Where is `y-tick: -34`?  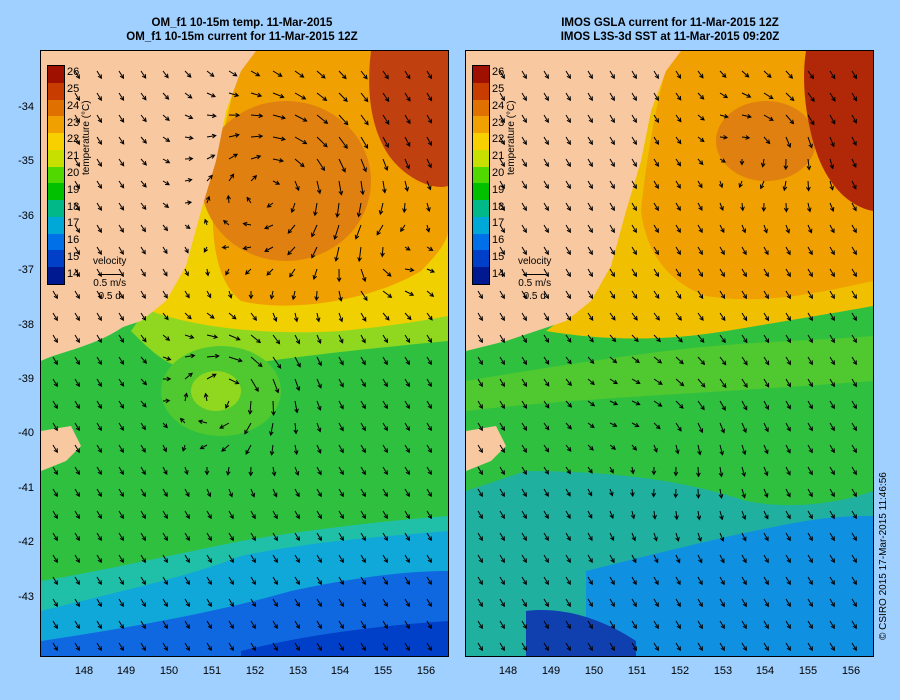
y-tick: -34 is located at coordinates (26, 107).